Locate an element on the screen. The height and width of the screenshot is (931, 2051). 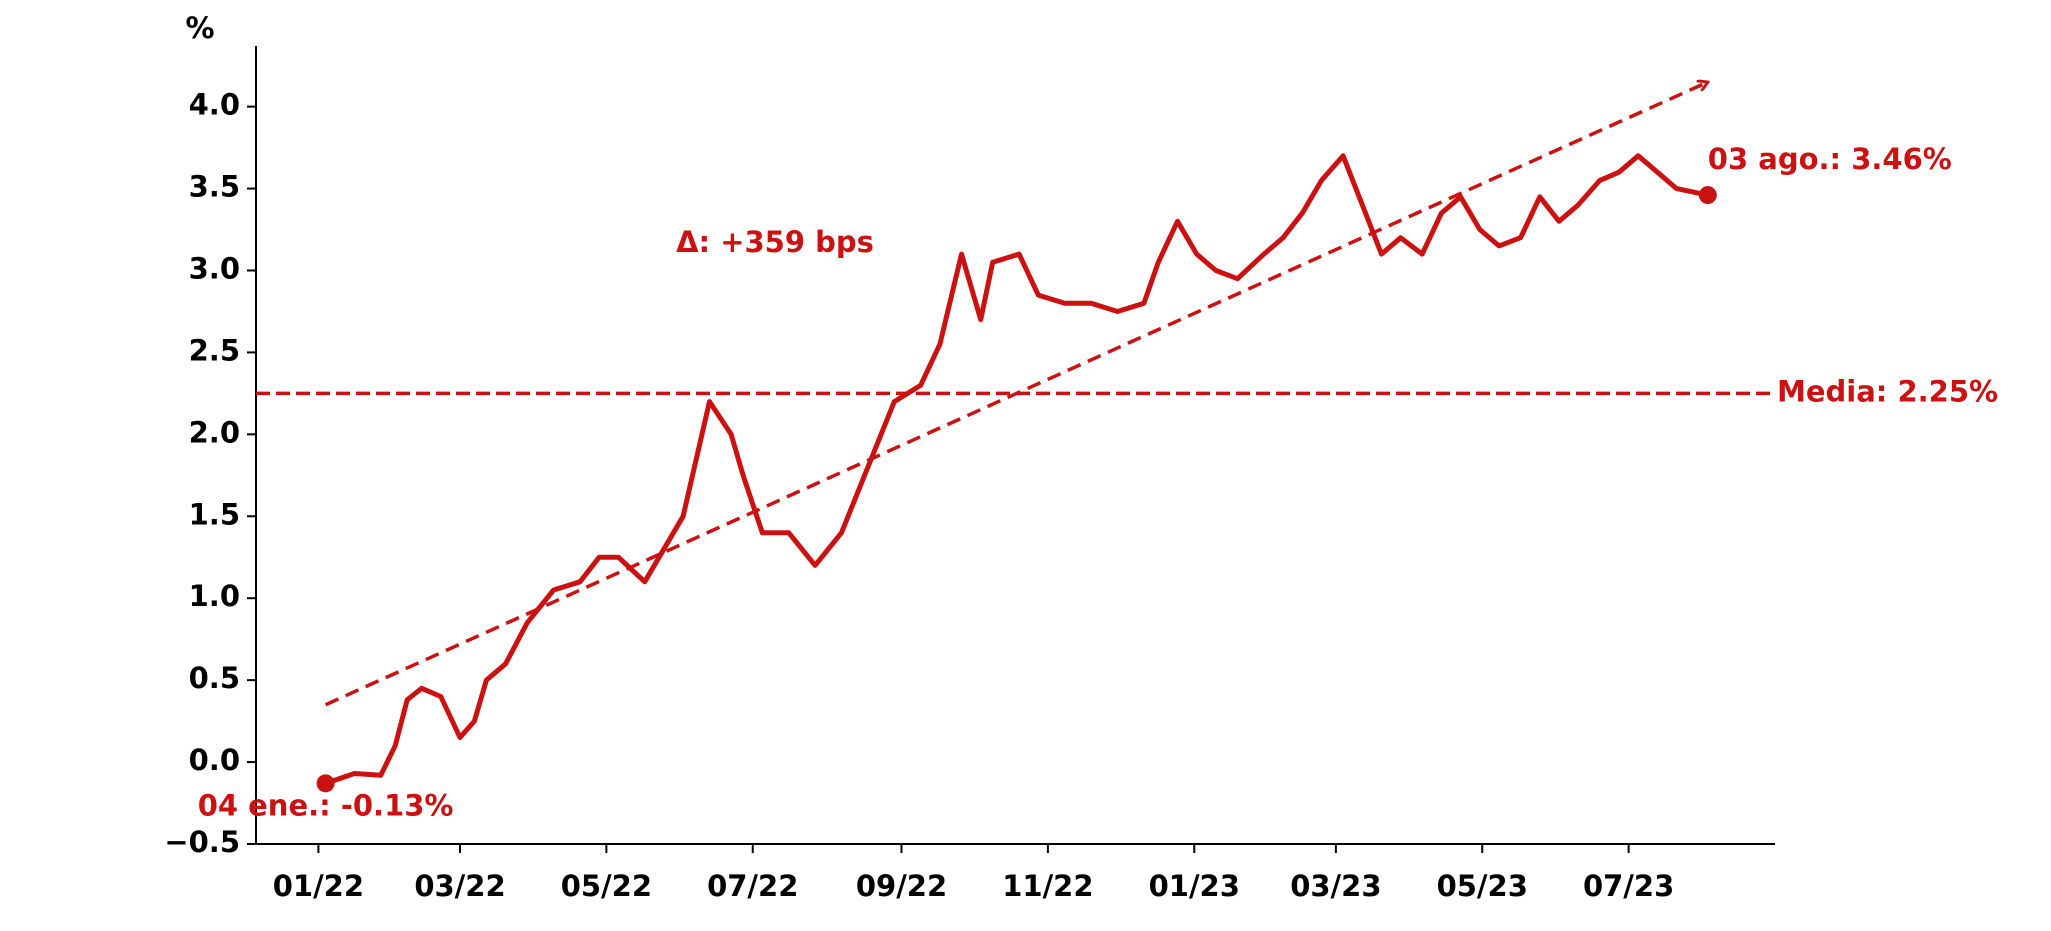
y-axis-label: % is located at coordinates (199, 28).